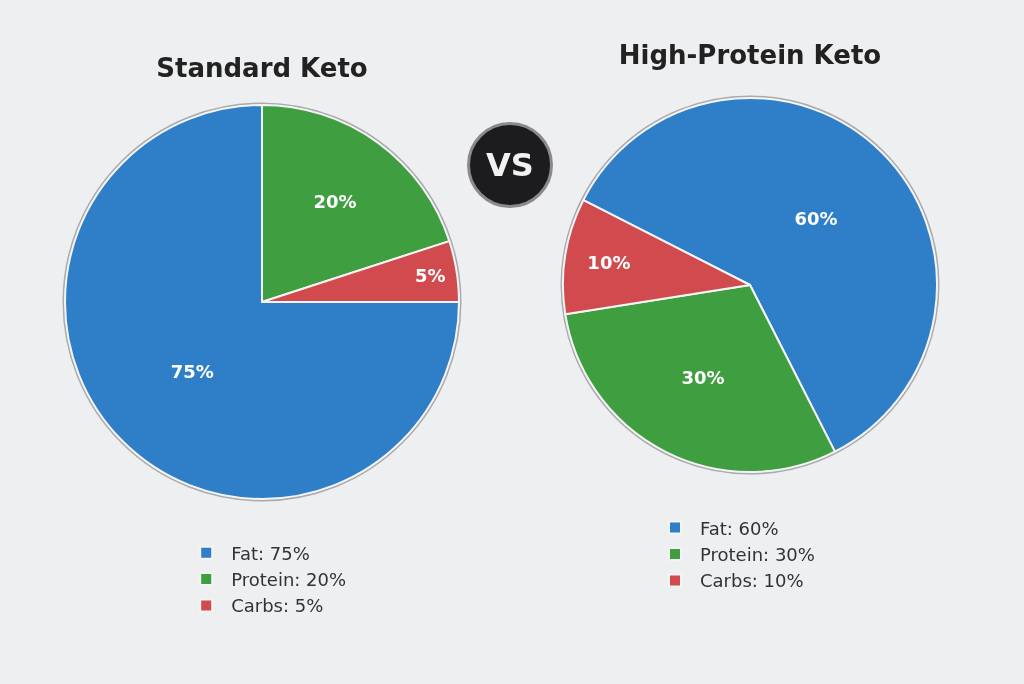  What do you see at coordinates (277, 606) in the screenshot?
I see `legend-label: Carbs: 5%` at bounding box center [277, 606].